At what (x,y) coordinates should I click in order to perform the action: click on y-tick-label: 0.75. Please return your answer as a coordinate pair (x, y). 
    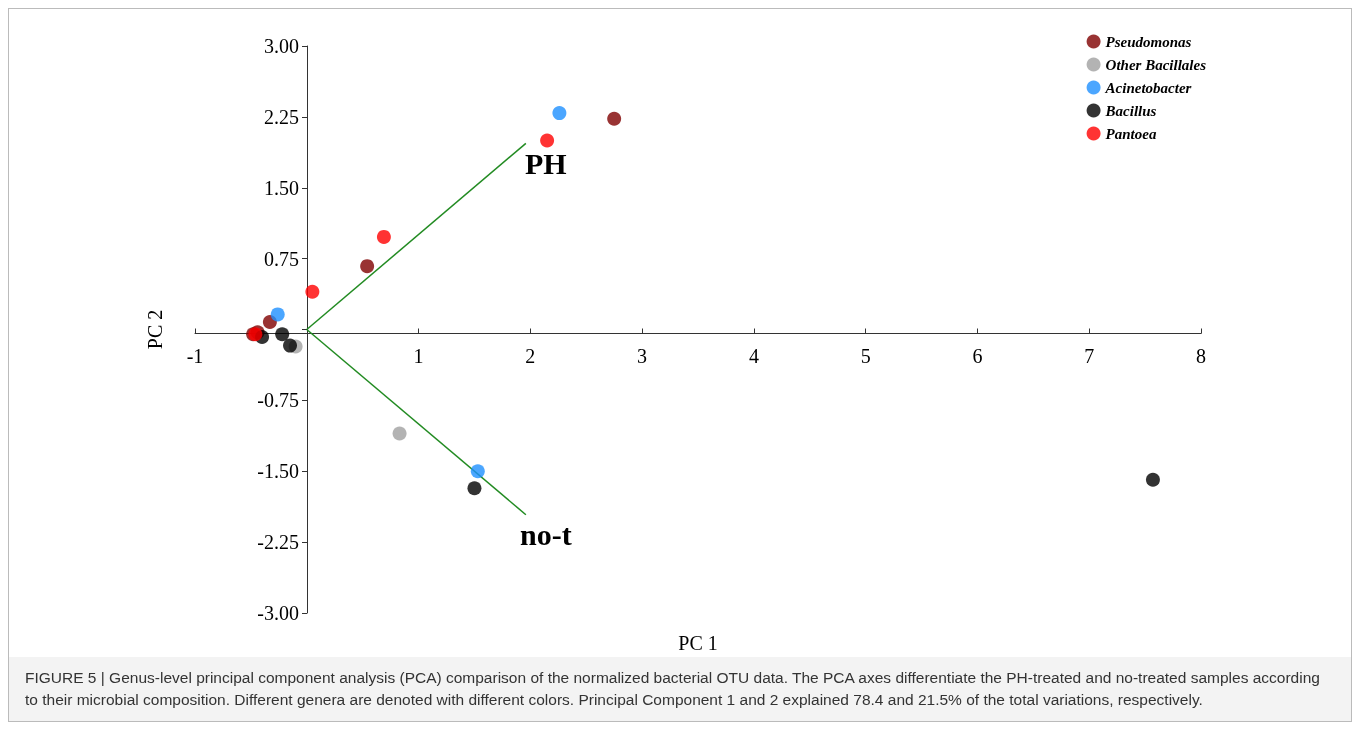
    Looking at the image, I should click on (281, 258).